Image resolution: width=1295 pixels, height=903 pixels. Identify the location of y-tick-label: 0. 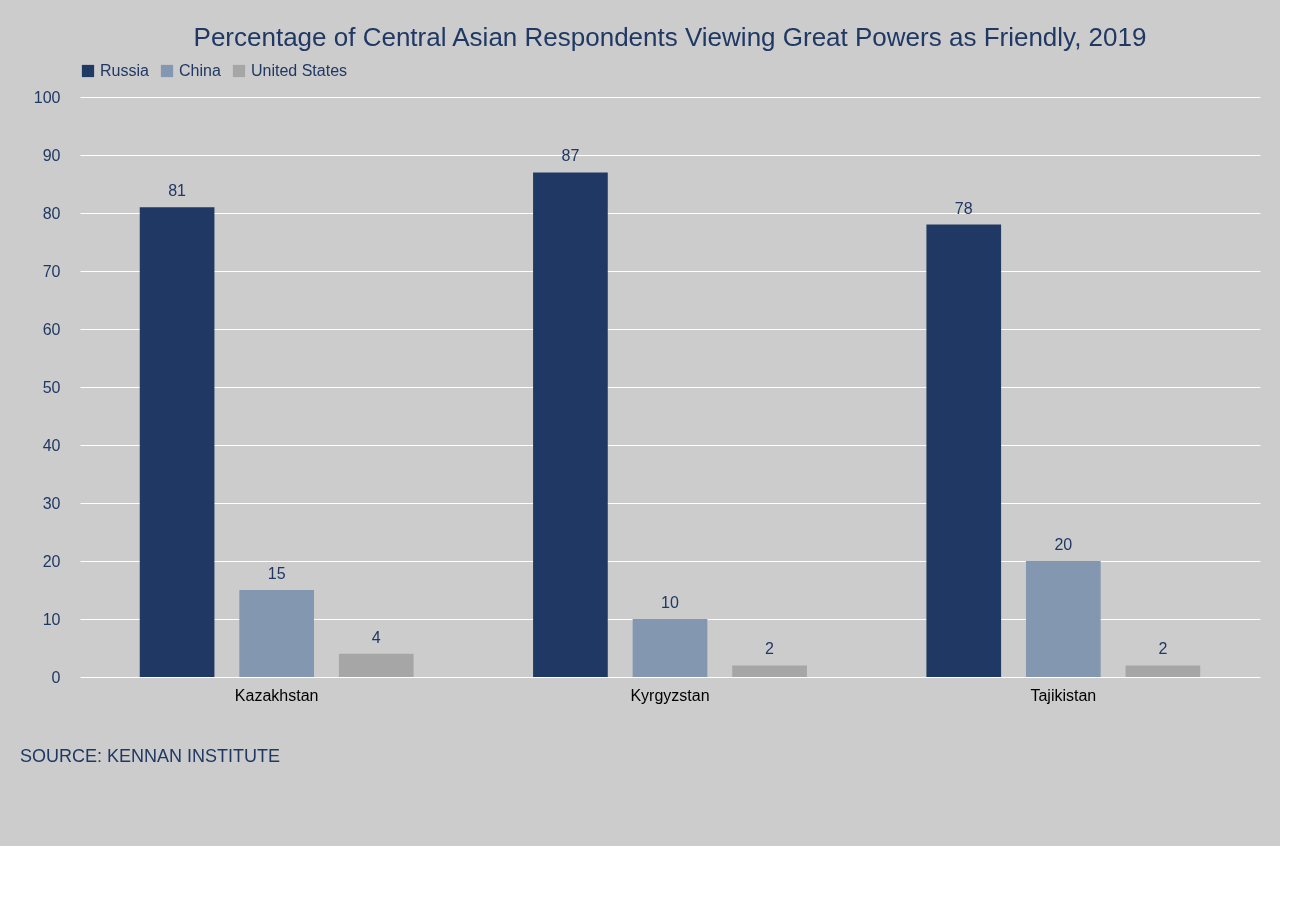
(56, 677).